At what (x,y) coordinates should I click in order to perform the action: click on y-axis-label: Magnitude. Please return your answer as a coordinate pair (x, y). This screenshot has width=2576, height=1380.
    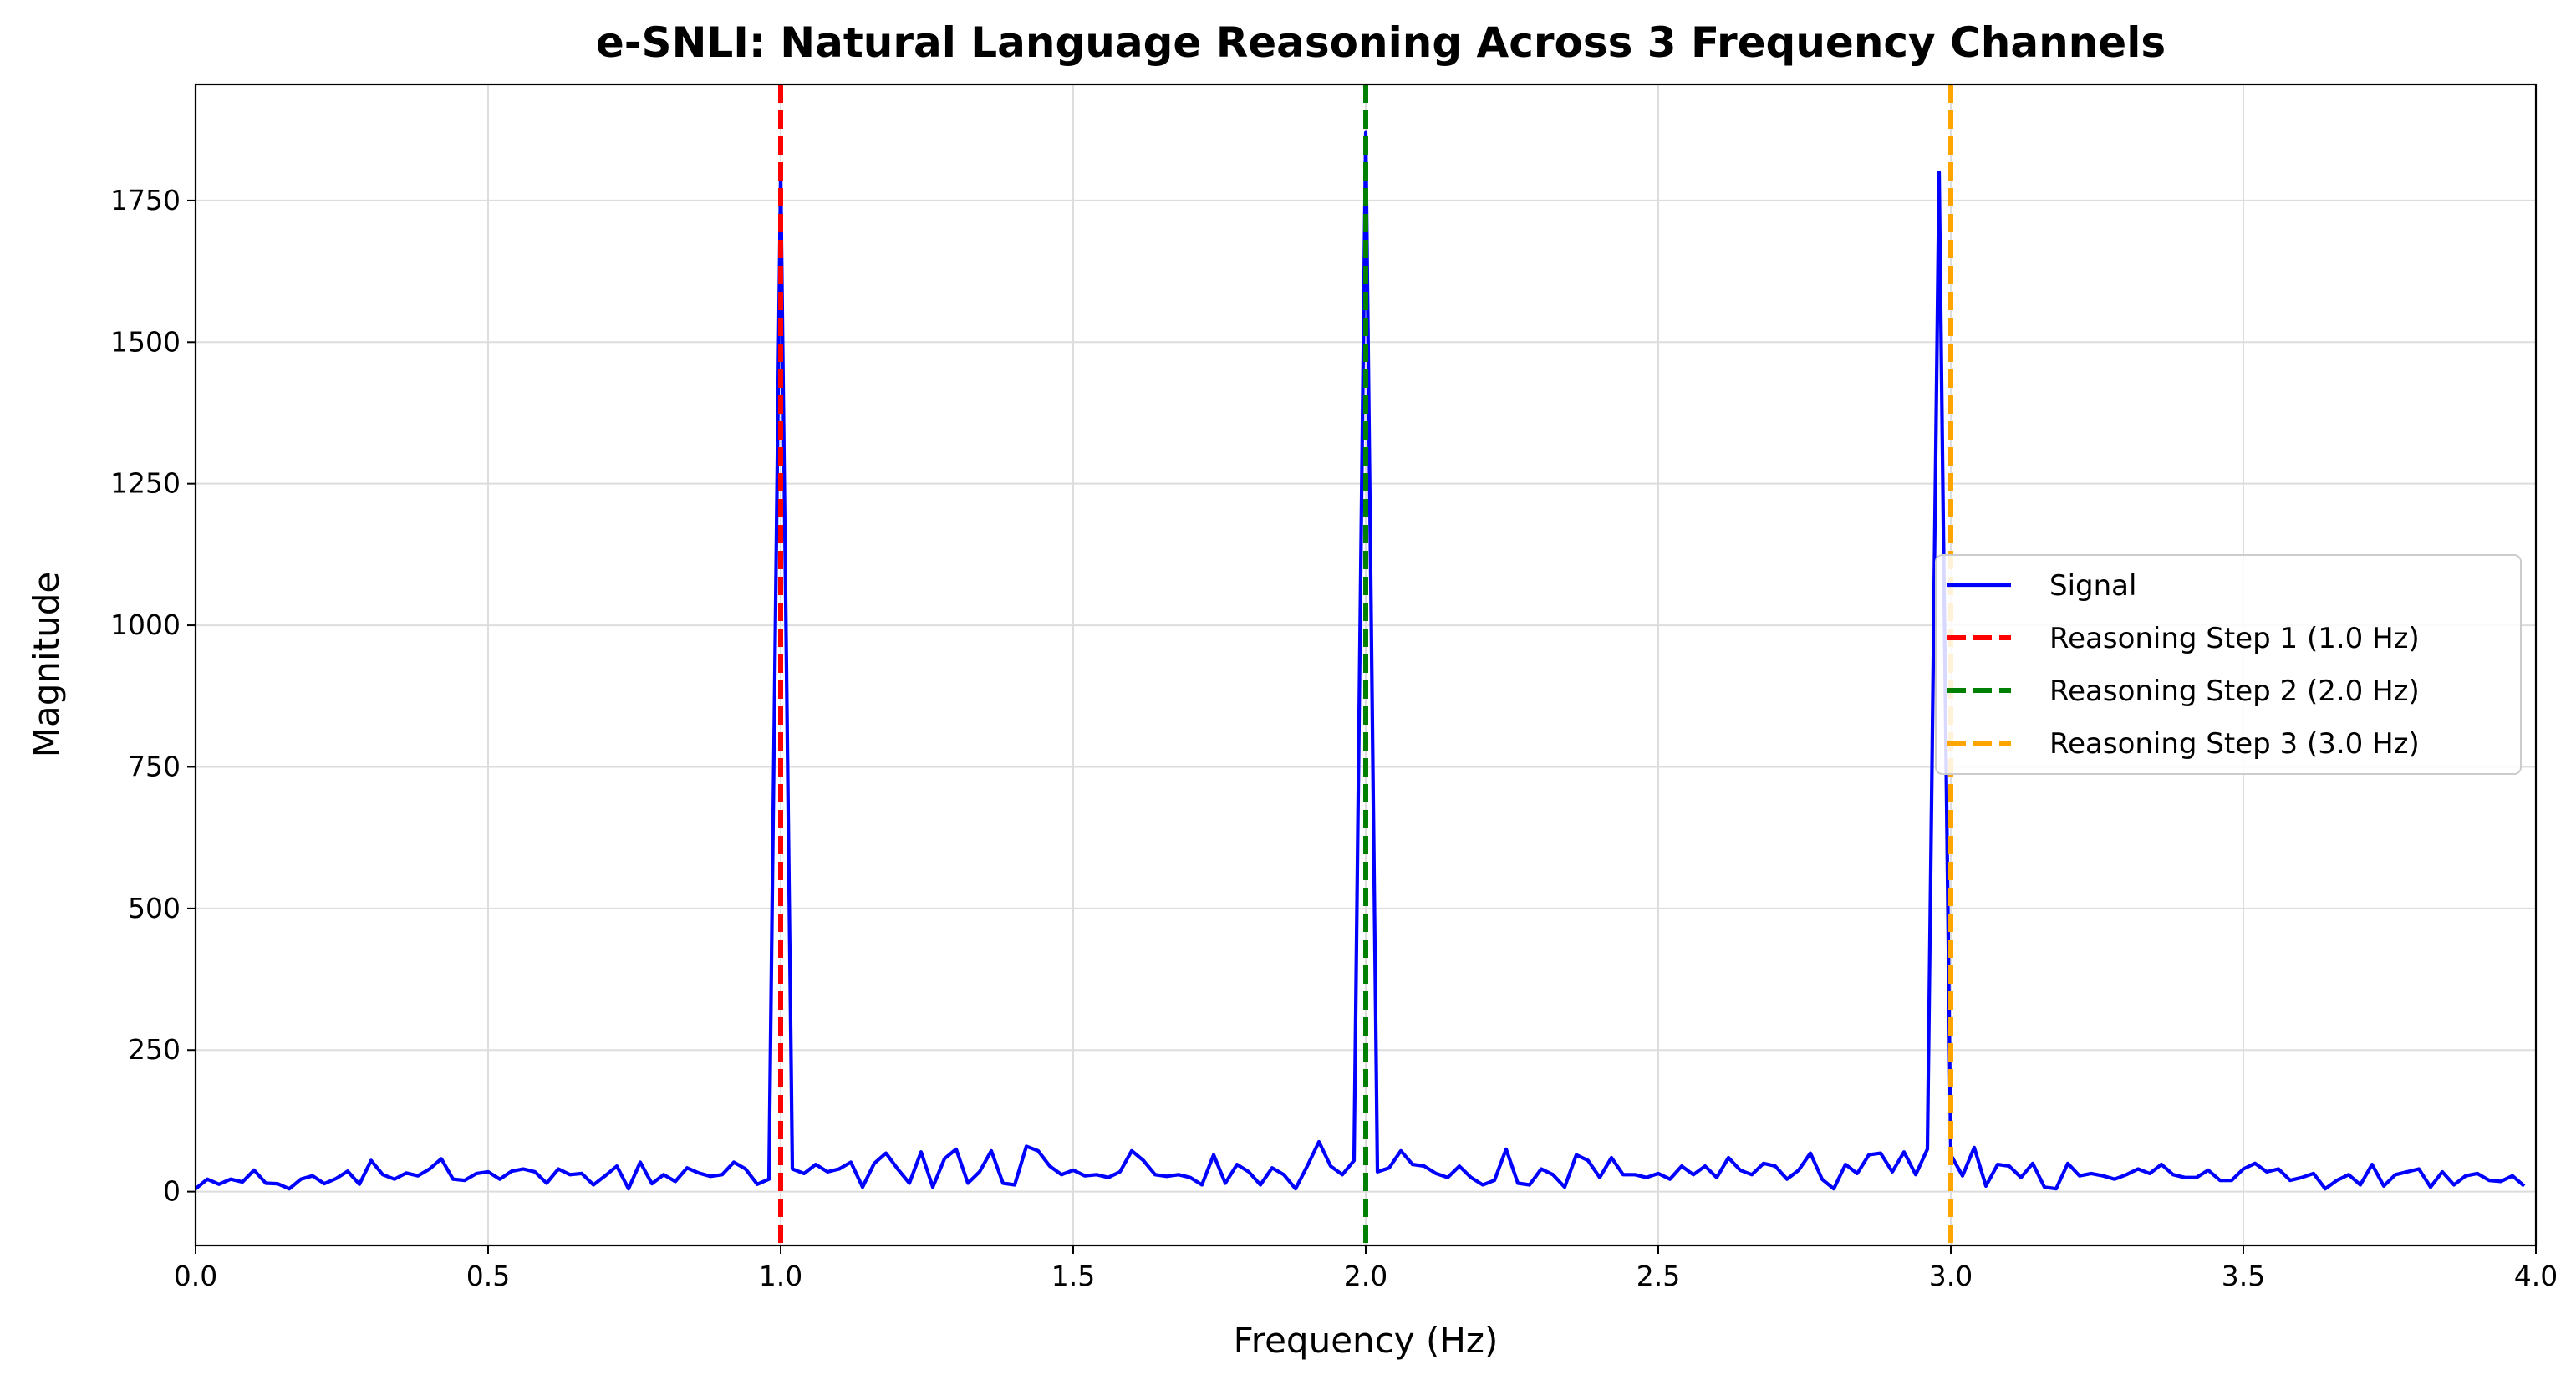
    Looking at the image, I should click on (46, 665).